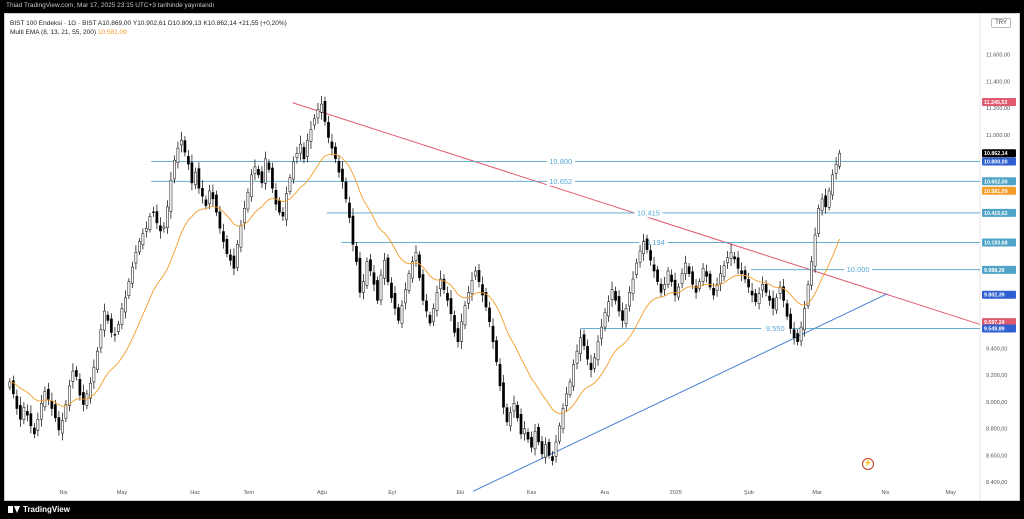  I want to click on price-tag-label: 10.652,00, so click(996, 182).